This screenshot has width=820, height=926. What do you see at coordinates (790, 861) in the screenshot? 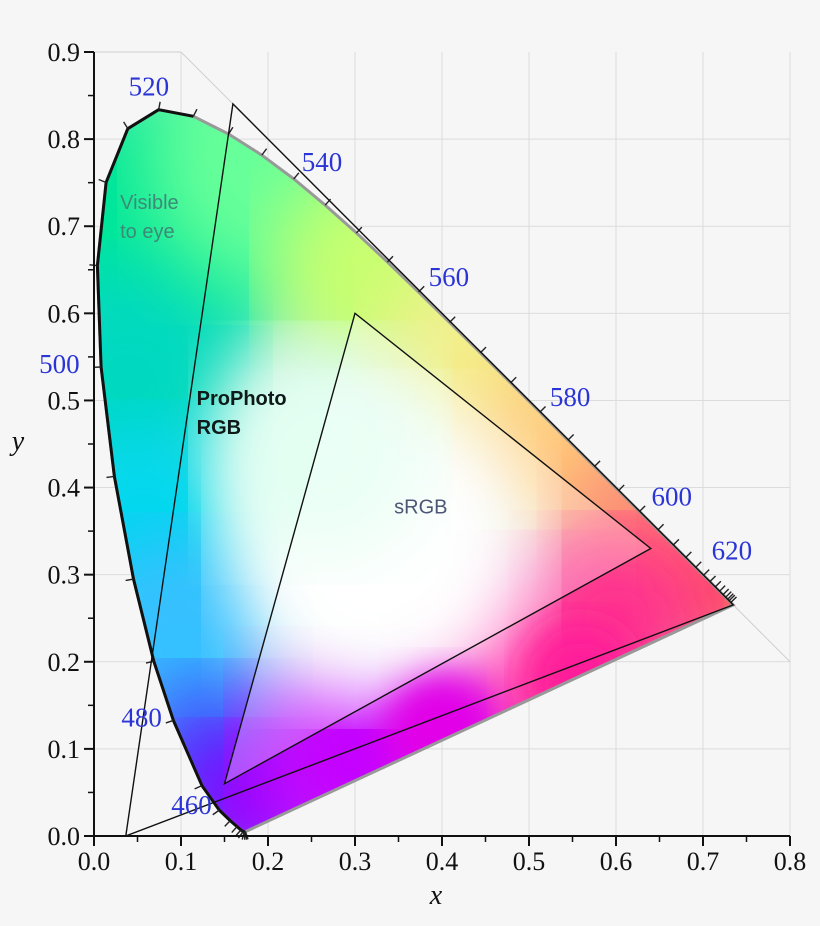
I see `x-tick-label: 0.8` at bounding box center [790, 861].